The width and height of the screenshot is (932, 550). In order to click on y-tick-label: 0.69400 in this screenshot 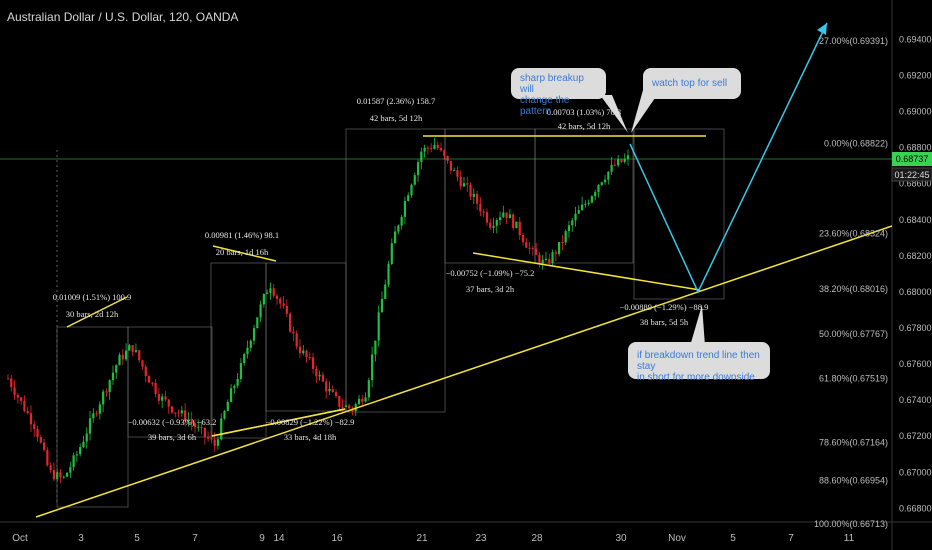, I will do `click(915, 39)`.